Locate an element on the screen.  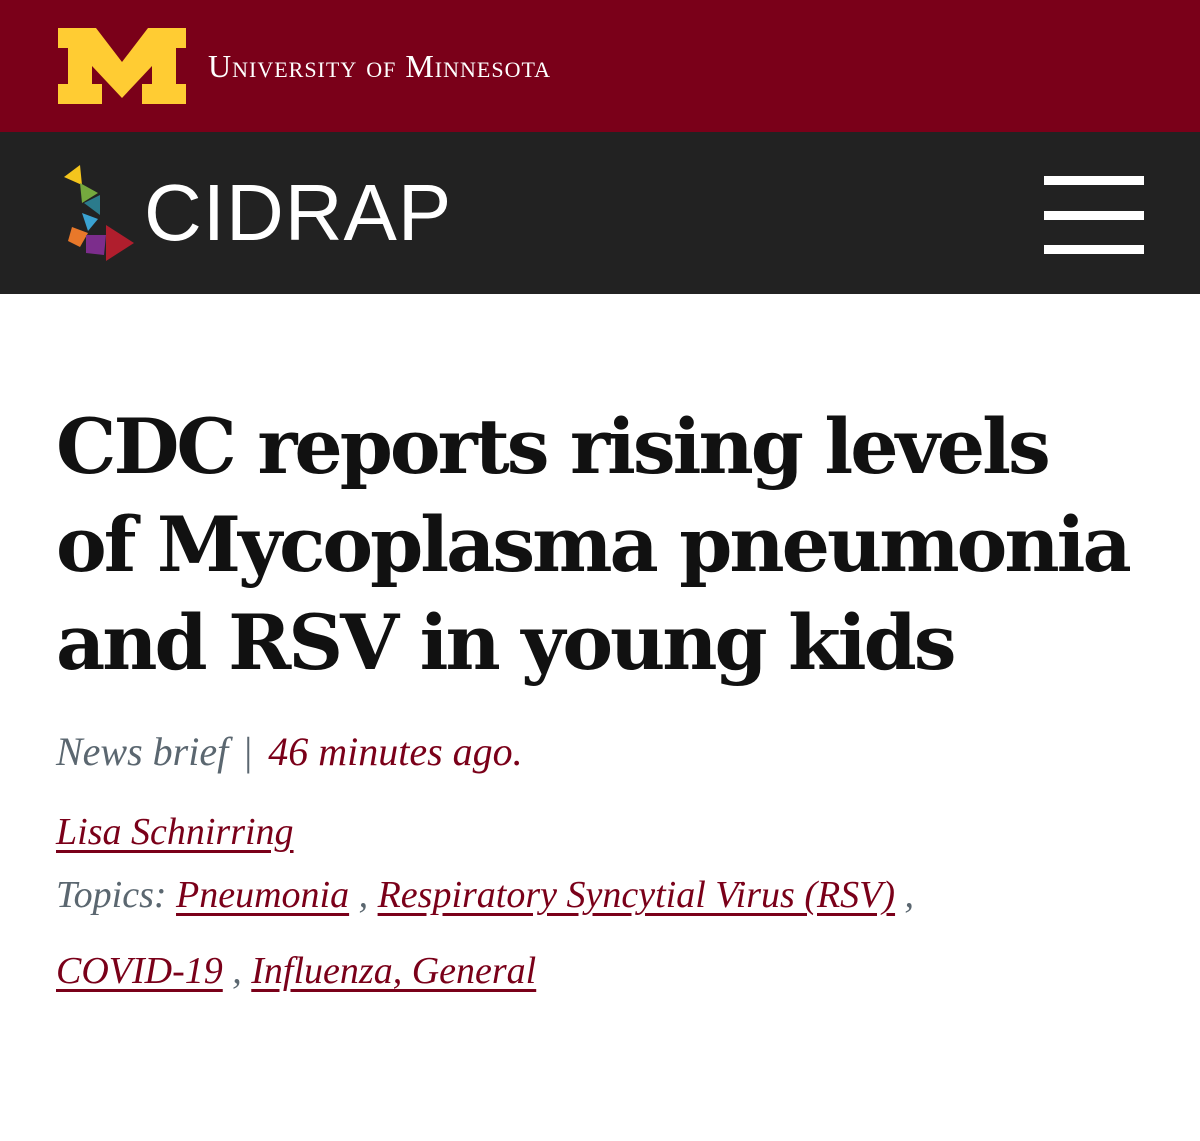
article-timestamp: 46 minutes ago. is located at coordinates (395, 751).